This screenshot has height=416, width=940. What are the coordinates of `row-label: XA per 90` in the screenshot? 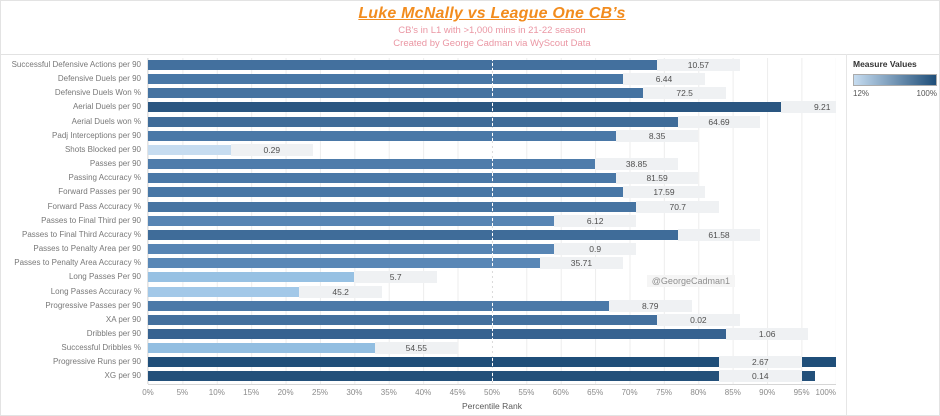 It's located at (123, 319).